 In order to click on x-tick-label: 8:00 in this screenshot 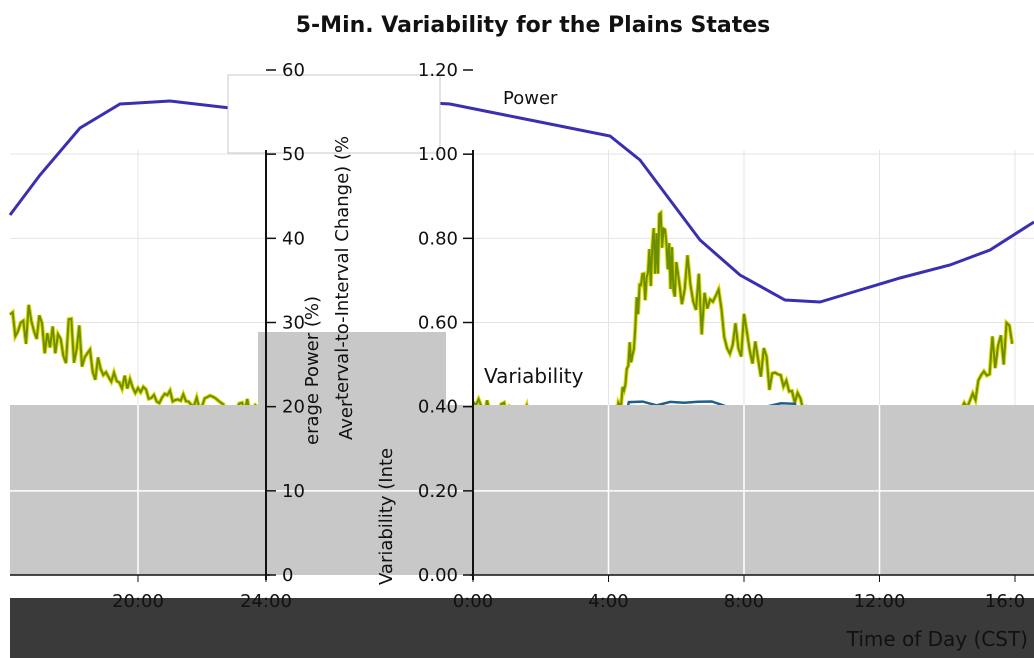, I will do `click(744, 601)`.